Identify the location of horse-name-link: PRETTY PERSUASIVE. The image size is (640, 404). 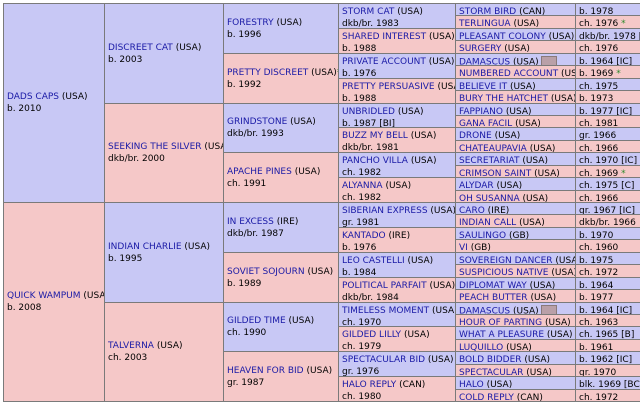
(388, 87).